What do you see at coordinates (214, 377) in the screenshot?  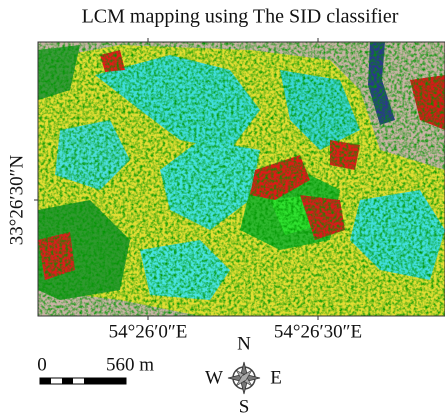 I see `compass-w: W` at bounding box center [214, 377].